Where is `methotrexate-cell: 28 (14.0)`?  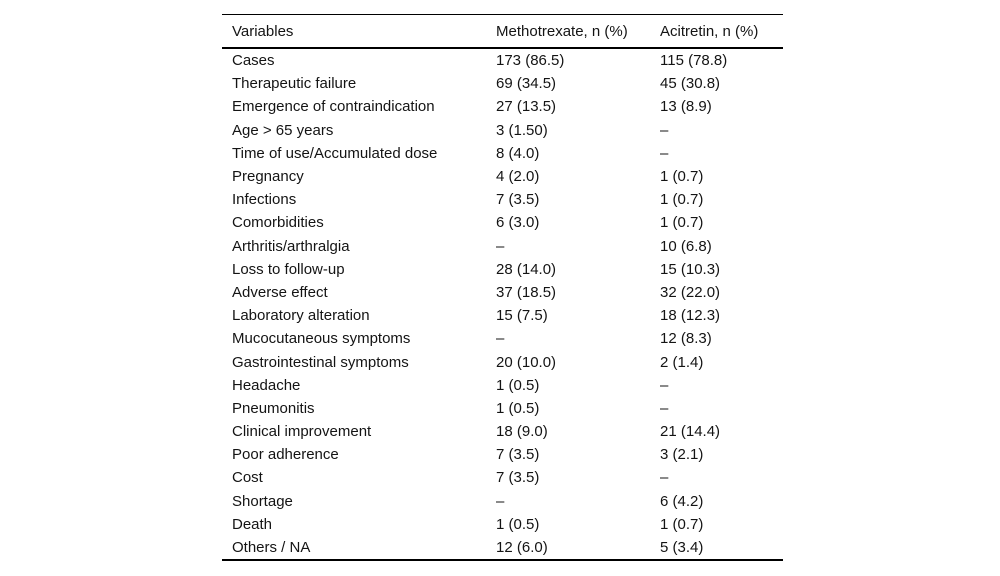 methotrexate-cell: 28 (14.0) is located at coordinates (526, 269).